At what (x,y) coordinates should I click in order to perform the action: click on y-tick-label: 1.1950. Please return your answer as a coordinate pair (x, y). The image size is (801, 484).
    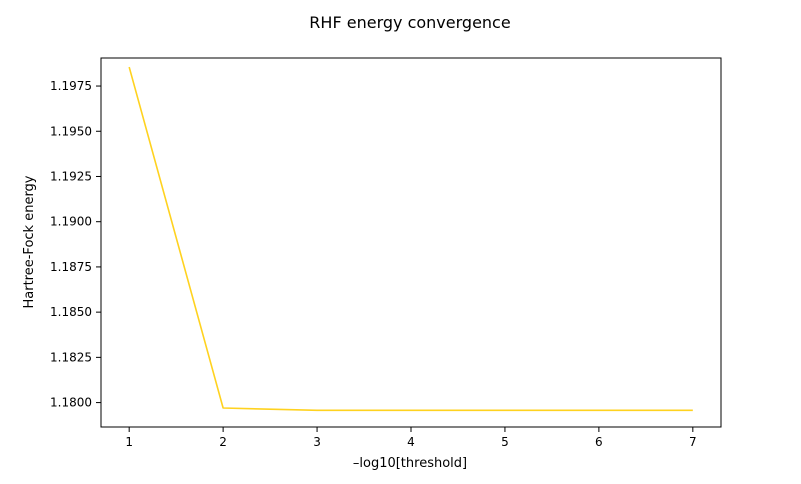
    Looking at the image, I should click on (71, 131).